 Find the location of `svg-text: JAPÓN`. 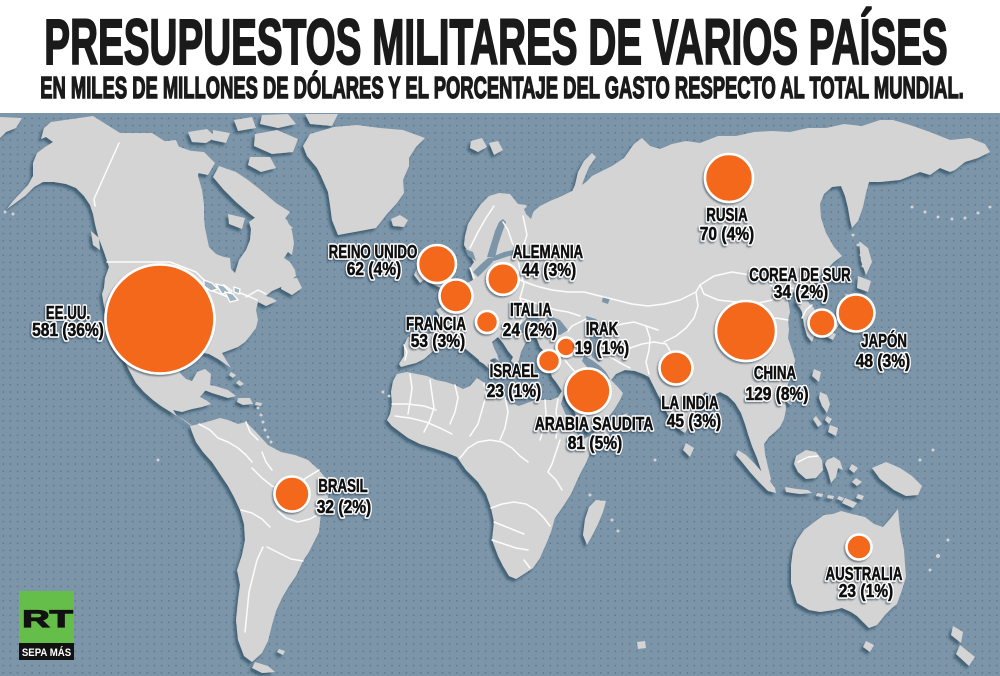

svg-text: JAPÓN is located at coordinates (884, 341).